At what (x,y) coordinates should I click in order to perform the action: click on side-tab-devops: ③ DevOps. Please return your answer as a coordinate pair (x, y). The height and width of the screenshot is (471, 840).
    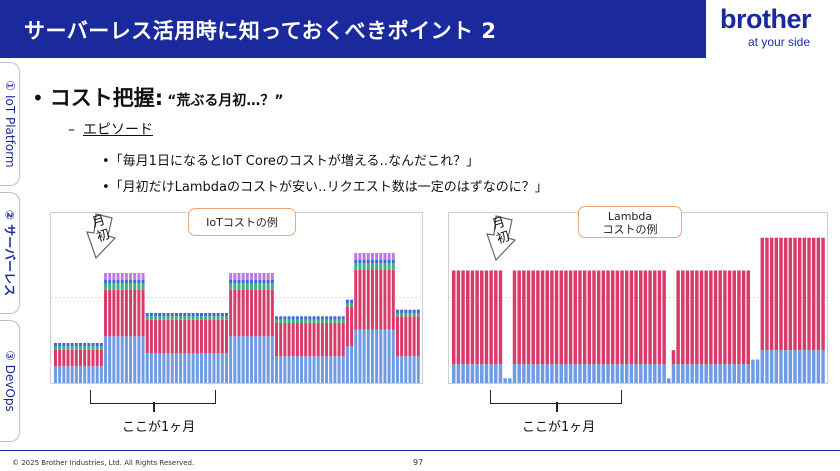
    Looking at the image, I should click on (10, 381).